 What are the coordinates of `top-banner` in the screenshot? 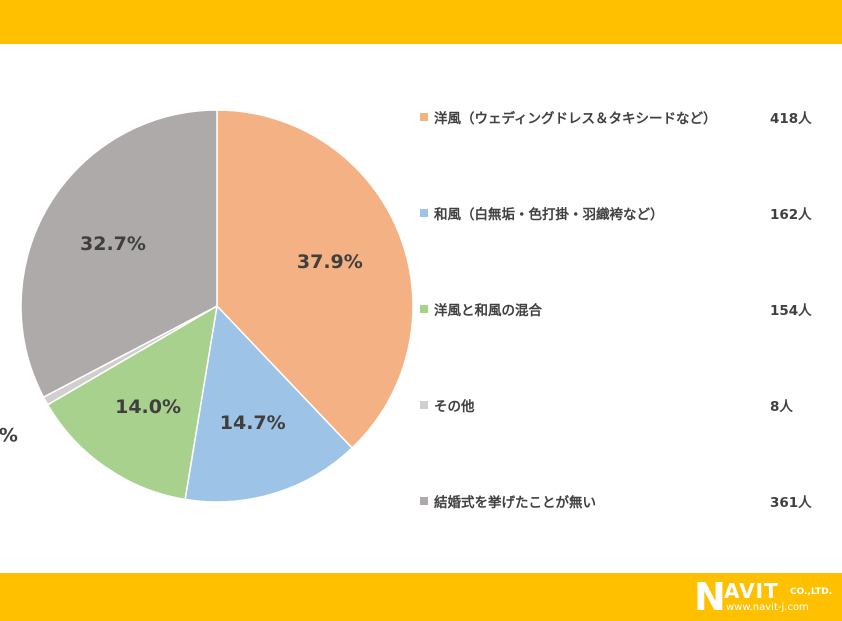 It's located at (421, 22).